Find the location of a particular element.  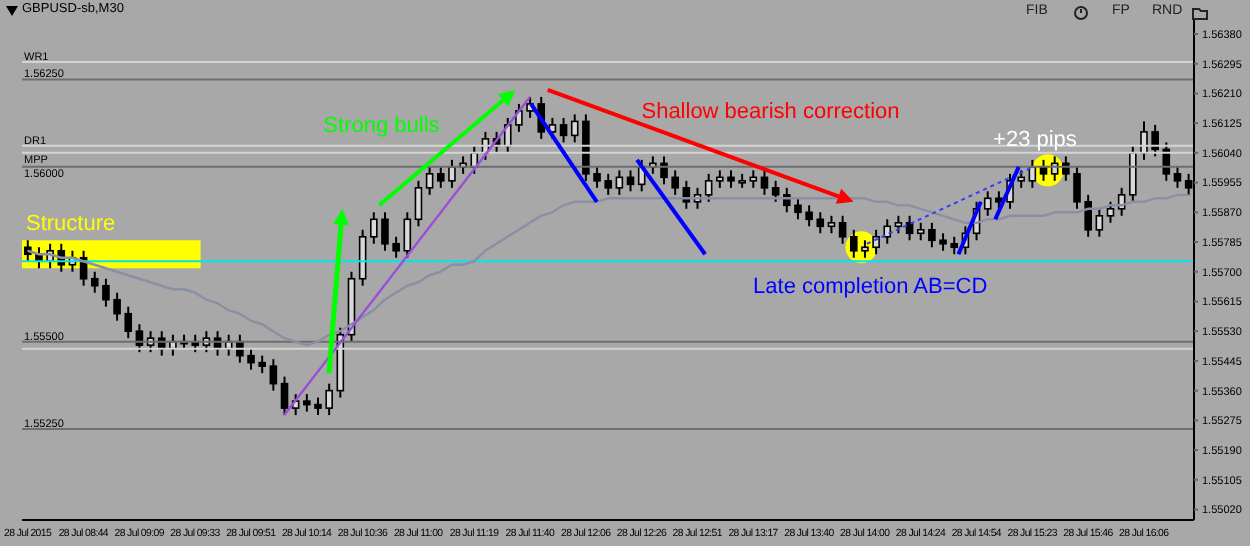

annotation: Strong bulls is located at coordinates (382, 125).